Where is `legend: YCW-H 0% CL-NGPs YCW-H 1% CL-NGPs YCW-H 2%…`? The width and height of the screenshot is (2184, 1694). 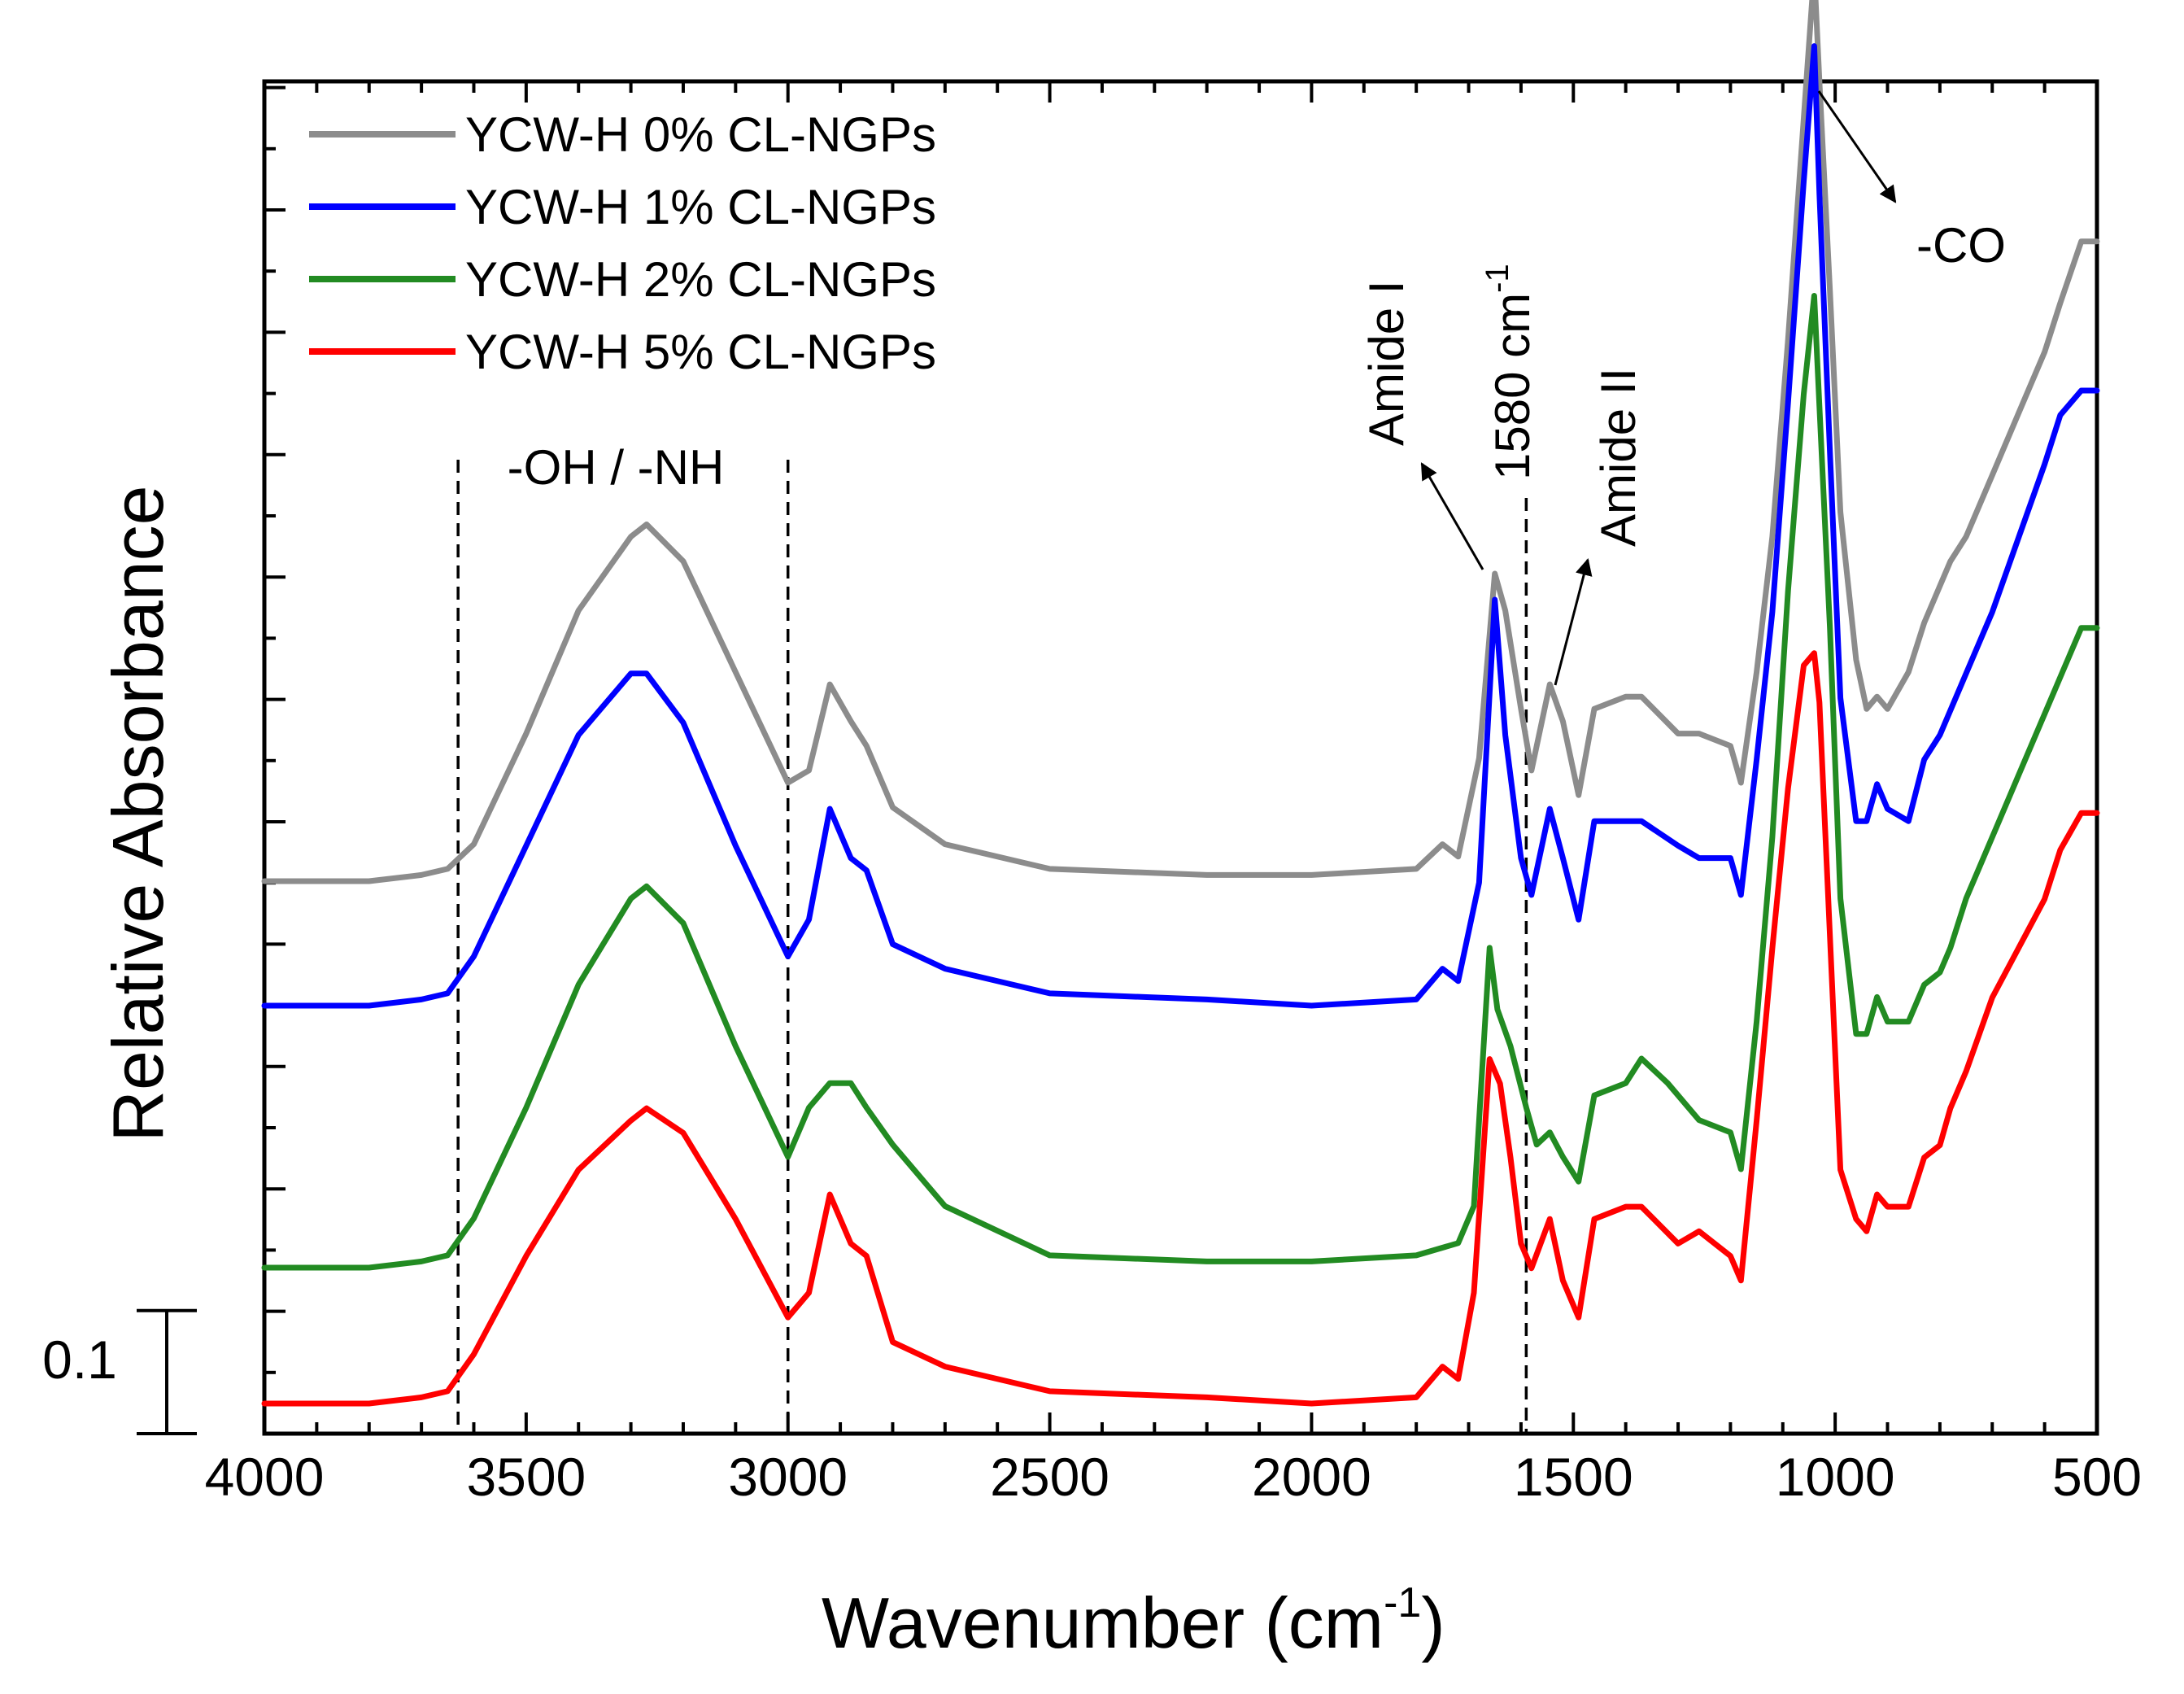
legend: YCW-H 0% CL-NGPs YCW-H 1% CL-NGPs YCW-H 2%… is located at coordinates (623, 243).